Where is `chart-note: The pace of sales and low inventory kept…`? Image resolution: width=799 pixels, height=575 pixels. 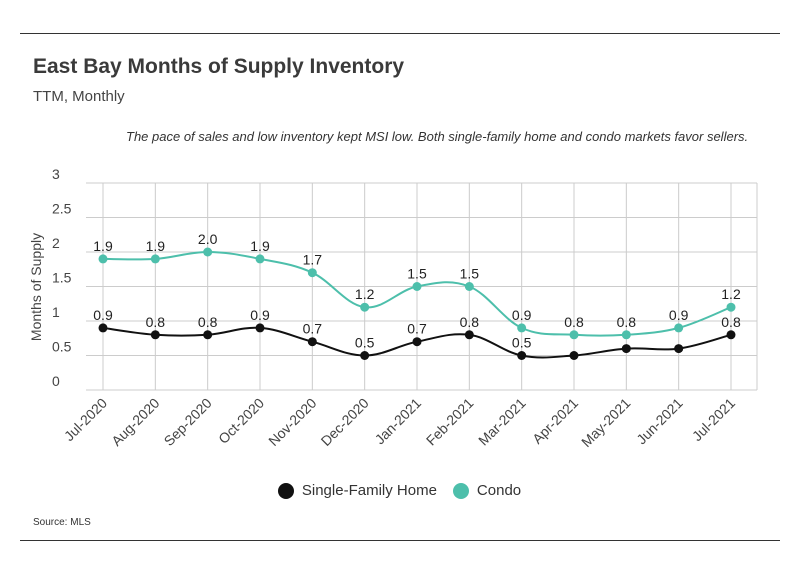
chart-note: The pace of sales and low inventory kept… is located at coordinates (437, 136).